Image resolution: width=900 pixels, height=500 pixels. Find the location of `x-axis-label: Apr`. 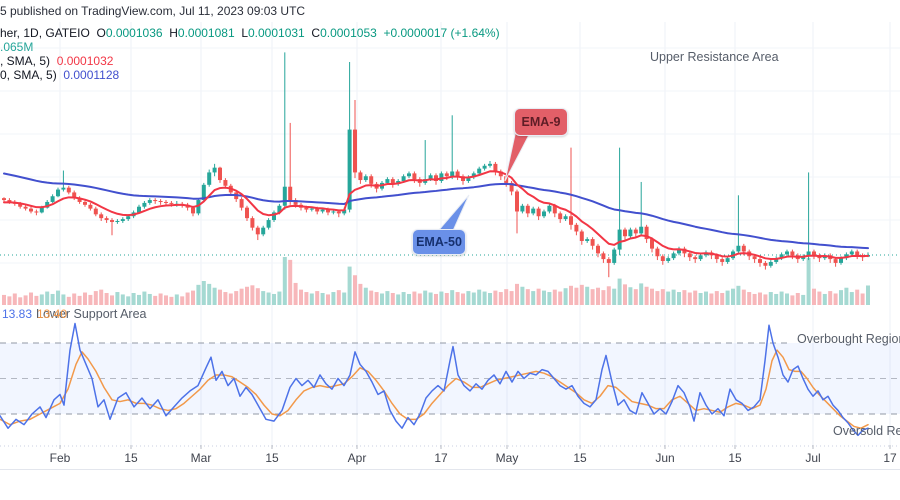

x-axis-label: Apr is located at coordinates (357, 458).